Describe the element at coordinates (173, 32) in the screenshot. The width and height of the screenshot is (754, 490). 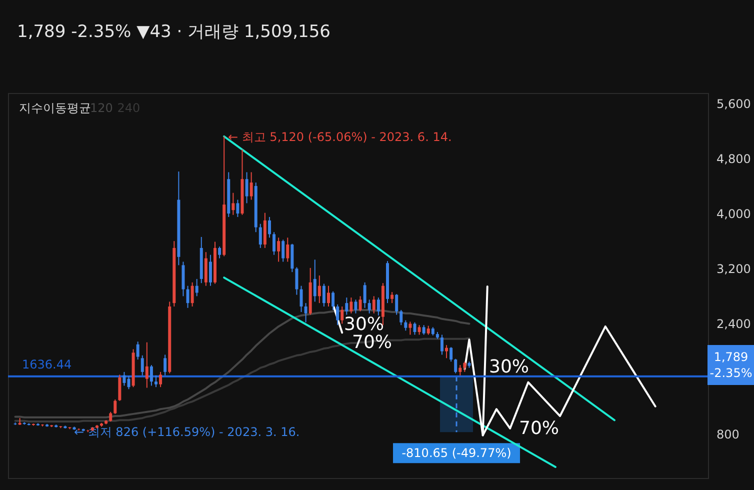
I see `chart-title: 1,789 -2.35% ▼43 · 거래량 1,509,156` at that location.